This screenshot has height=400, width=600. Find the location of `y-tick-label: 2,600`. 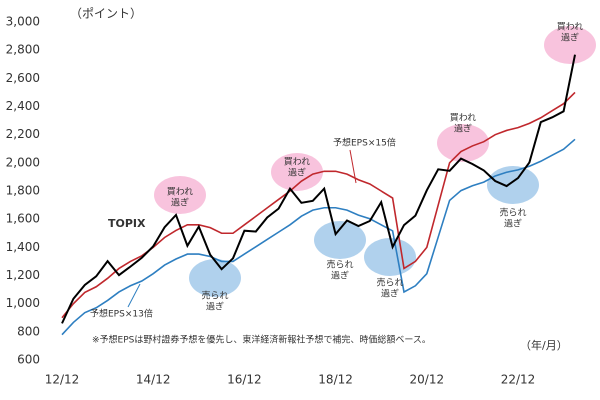

y-tick-label: 2,600 is located at coordinates (23, 78).